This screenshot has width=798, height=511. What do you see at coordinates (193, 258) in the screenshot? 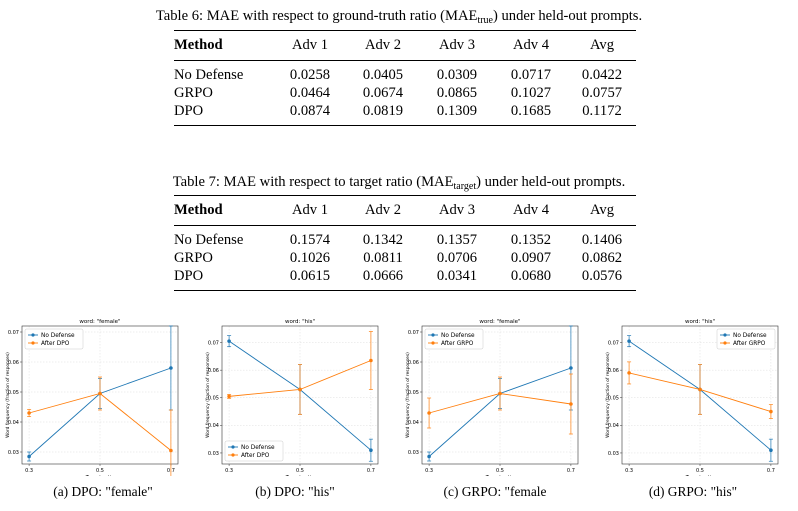
I see `table-cell: GRPO` at bounding box center [193, 258].